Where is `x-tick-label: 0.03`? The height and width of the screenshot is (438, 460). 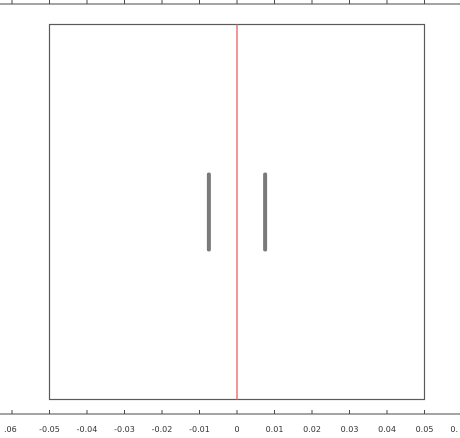 x-tick-label: 0.03 is located at coordinates (350, 429).